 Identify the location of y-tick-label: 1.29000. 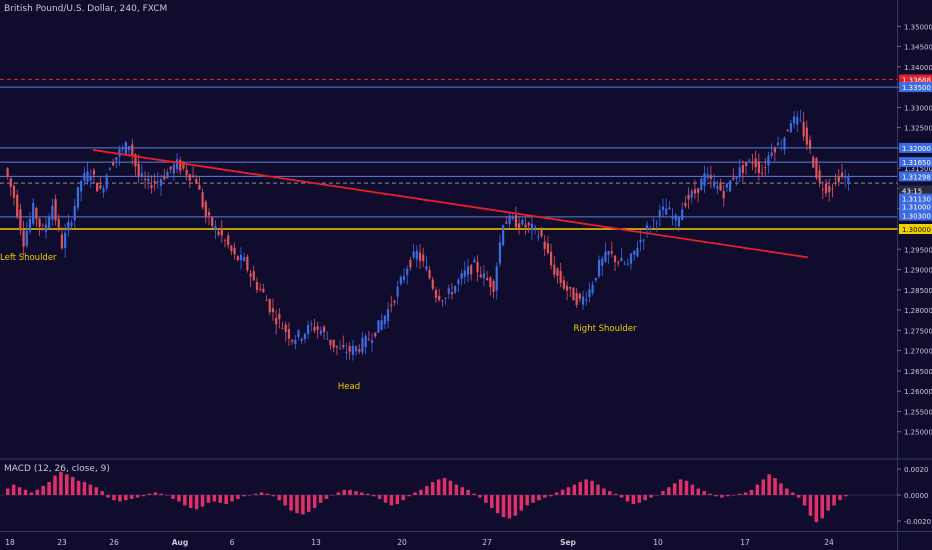
(918, 271).